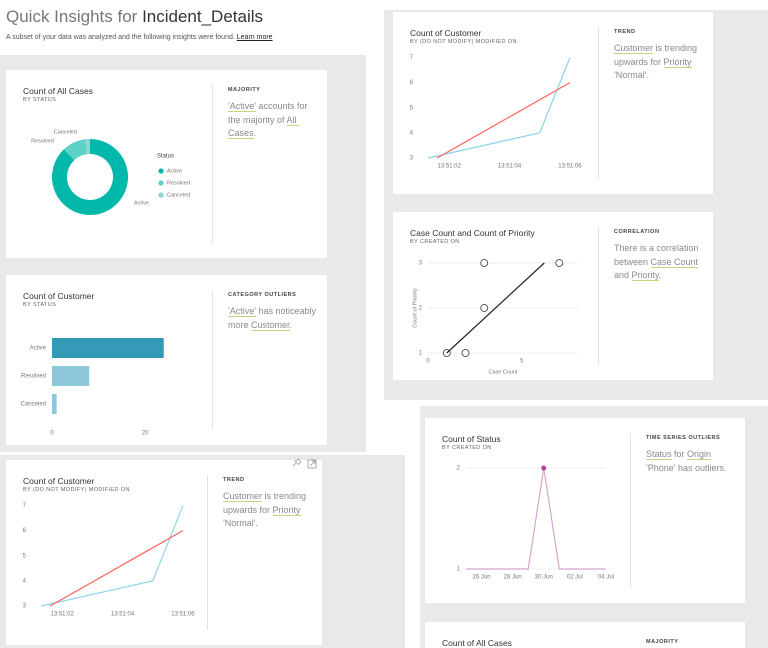 Image resolution: width=768 pixels, height=648 pixels. What do you see at coordinates (699, 454) in the screenshot?
I see `insight-link: Origin` at bounding box center [699, 454].